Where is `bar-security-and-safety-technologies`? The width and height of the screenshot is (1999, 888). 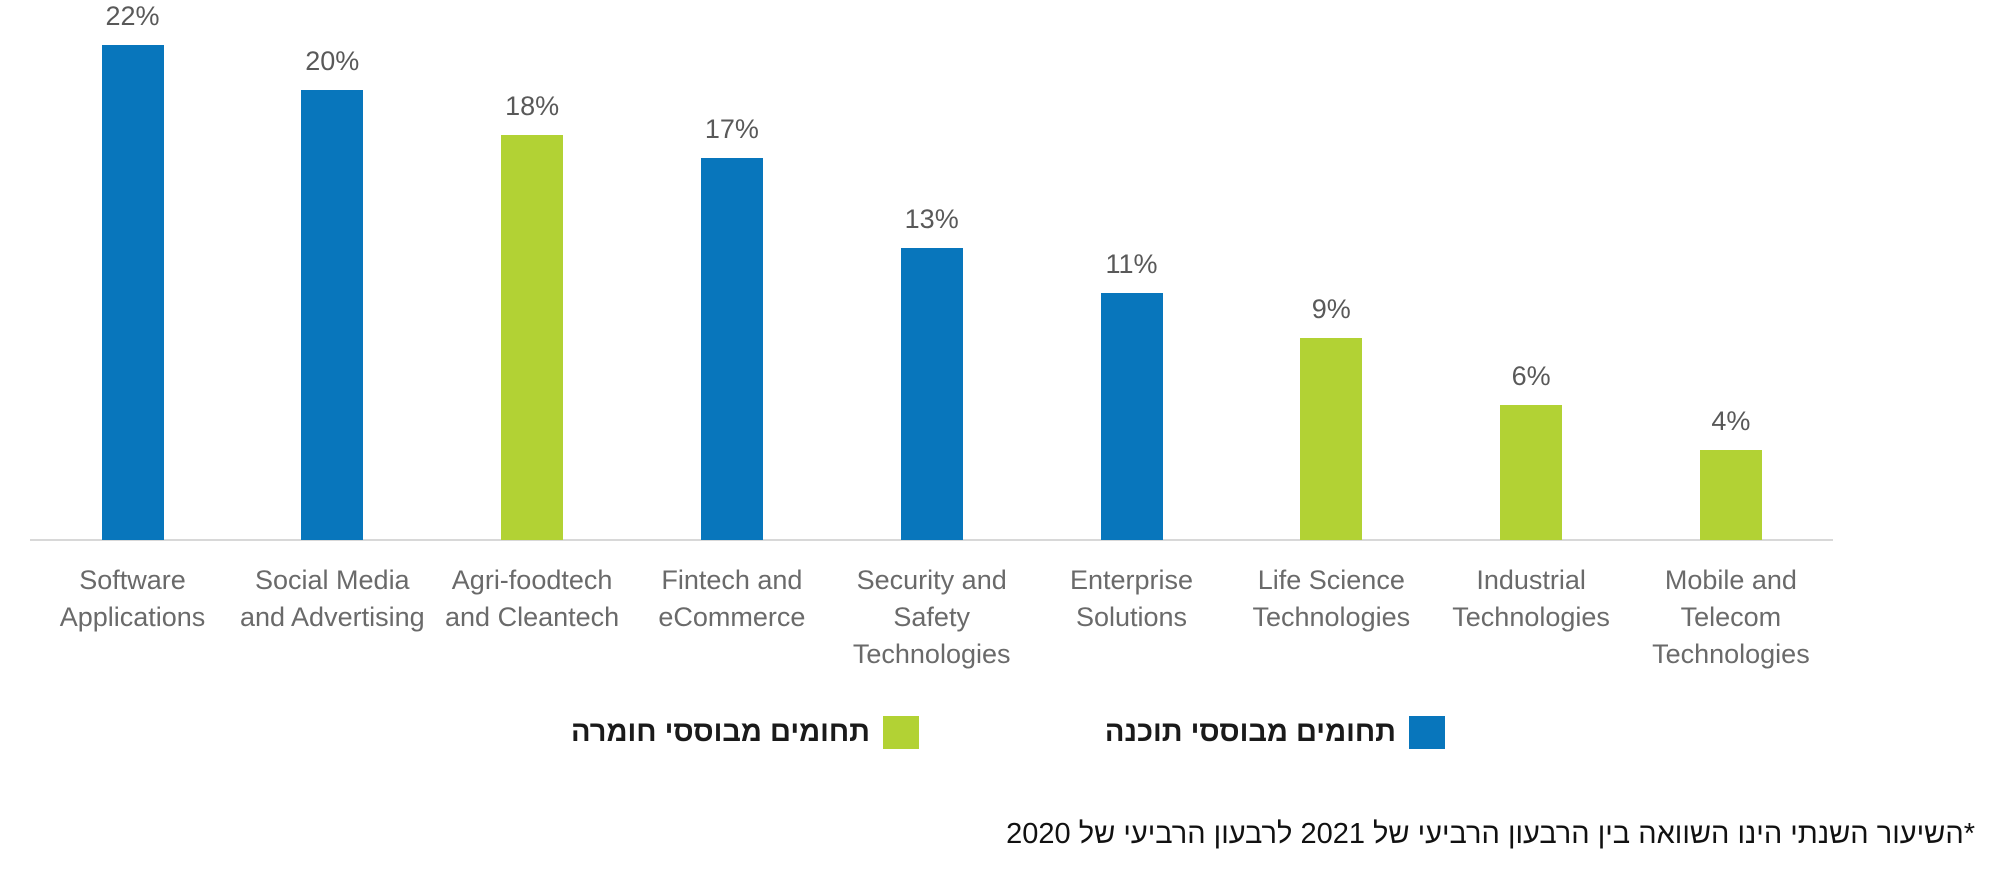 bar-security-and-safety-technologies is located at coordinates (931, 393).